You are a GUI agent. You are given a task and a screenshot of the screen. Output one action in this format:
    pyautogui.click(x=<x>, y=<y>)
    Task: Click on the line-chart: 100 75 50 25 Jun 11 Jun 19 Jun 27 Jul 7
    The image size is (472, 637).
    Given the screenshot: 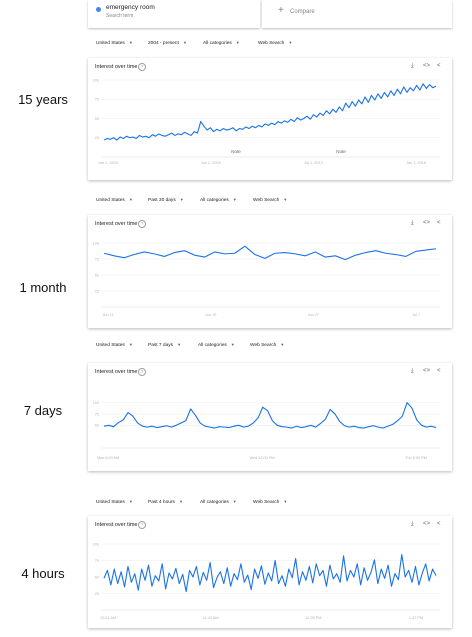 What is the action you would take?
    pyautogui.click(x=266, y=279)
    